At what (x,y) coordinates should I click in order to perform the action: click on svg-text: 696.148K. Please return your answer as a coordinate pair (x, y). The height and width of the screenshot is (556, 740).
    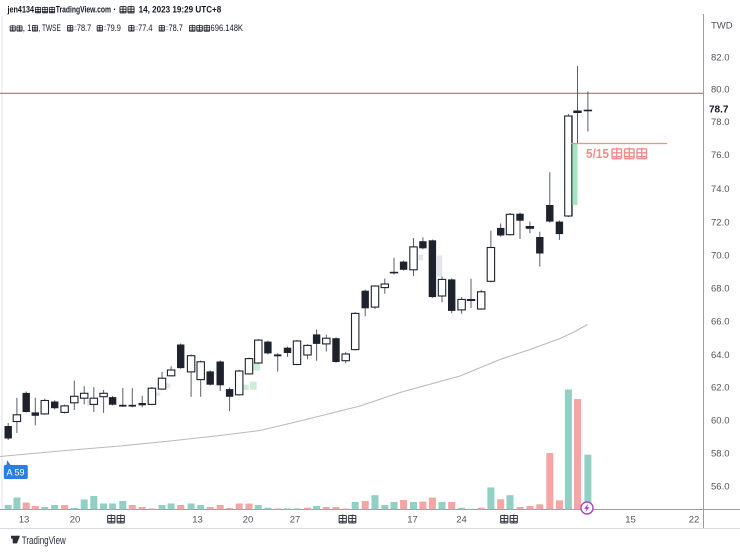
    Looking at the image, I should click on (227, 28).